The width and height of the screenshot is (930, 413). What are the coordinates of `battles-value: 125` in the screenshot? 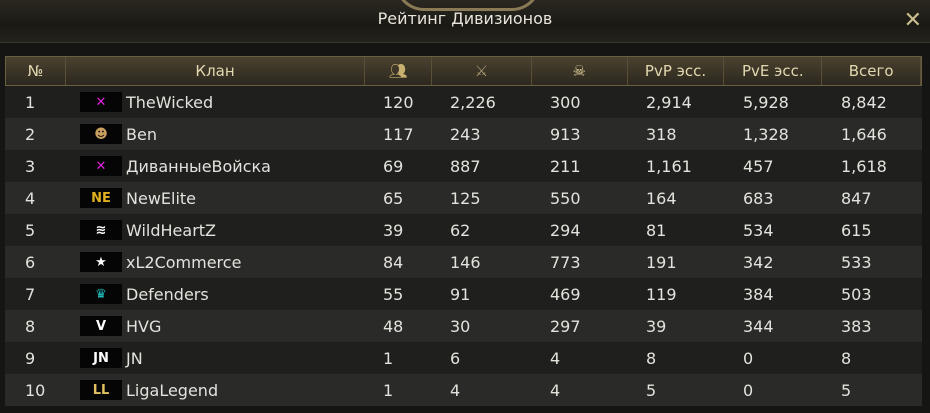 It's located at (465, 198).